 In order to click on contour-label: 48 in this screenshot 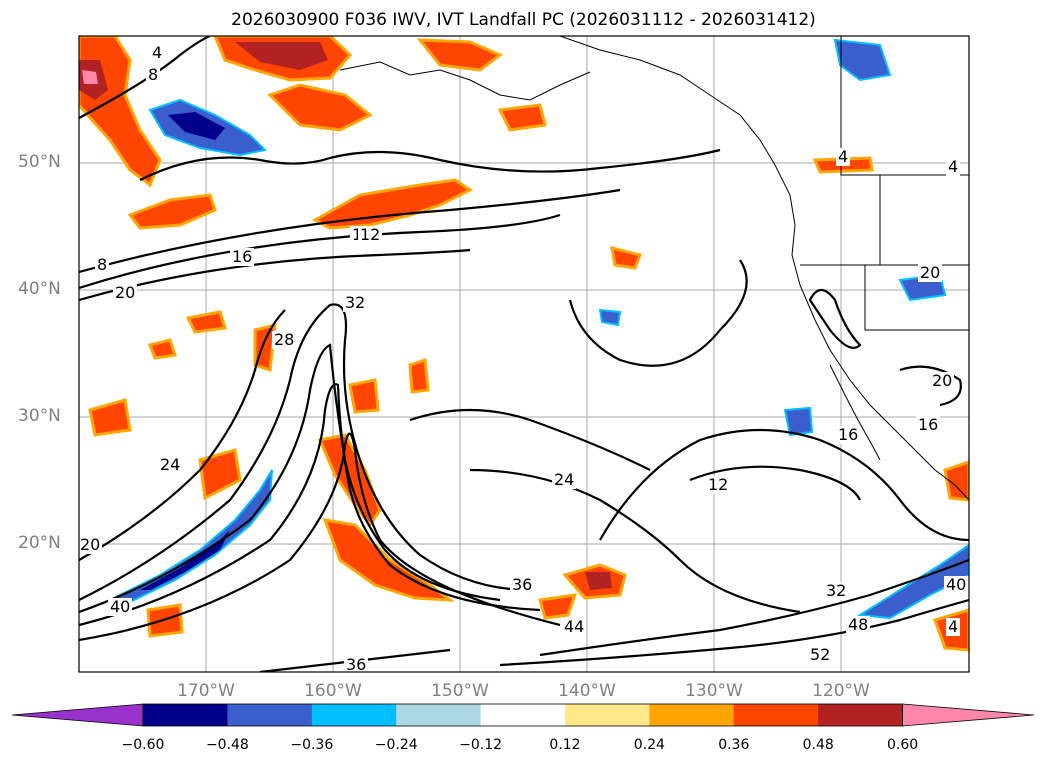, I will do `click(858, 624)`.